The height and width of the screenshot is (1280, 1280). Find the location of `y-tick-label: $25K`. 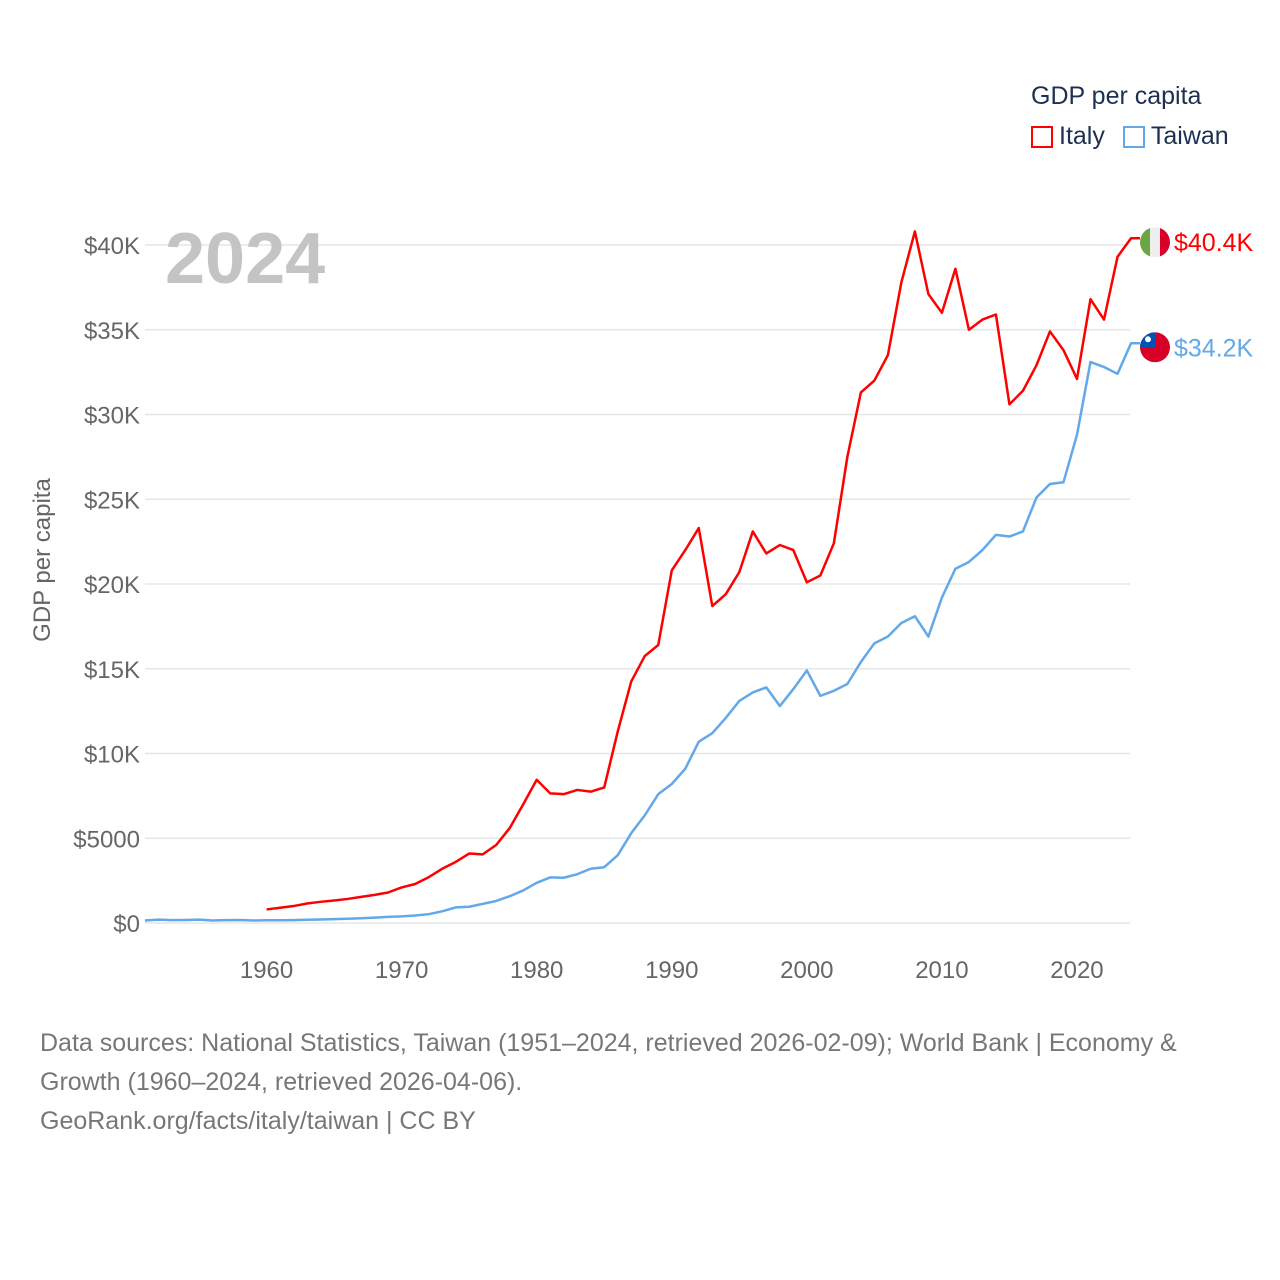

y-tick-label: $25K is located at coordinates (112, 500).